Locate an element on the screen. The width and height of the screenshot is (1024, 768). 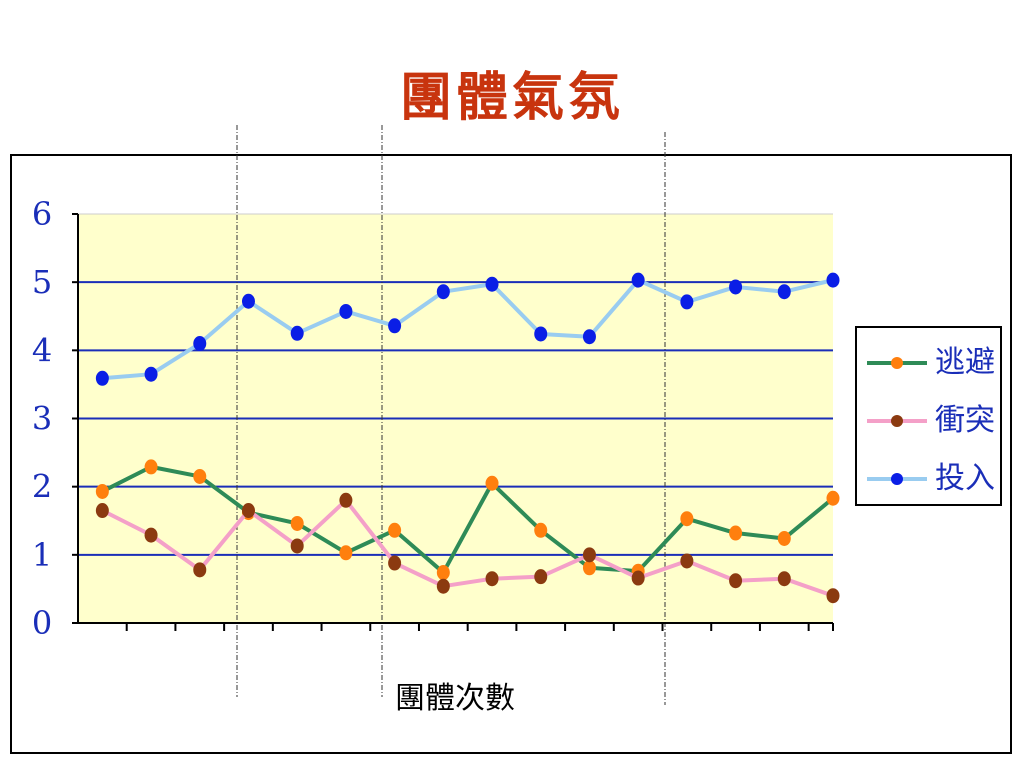
y-tick-label: 1 is located at coordinates (42, 555).